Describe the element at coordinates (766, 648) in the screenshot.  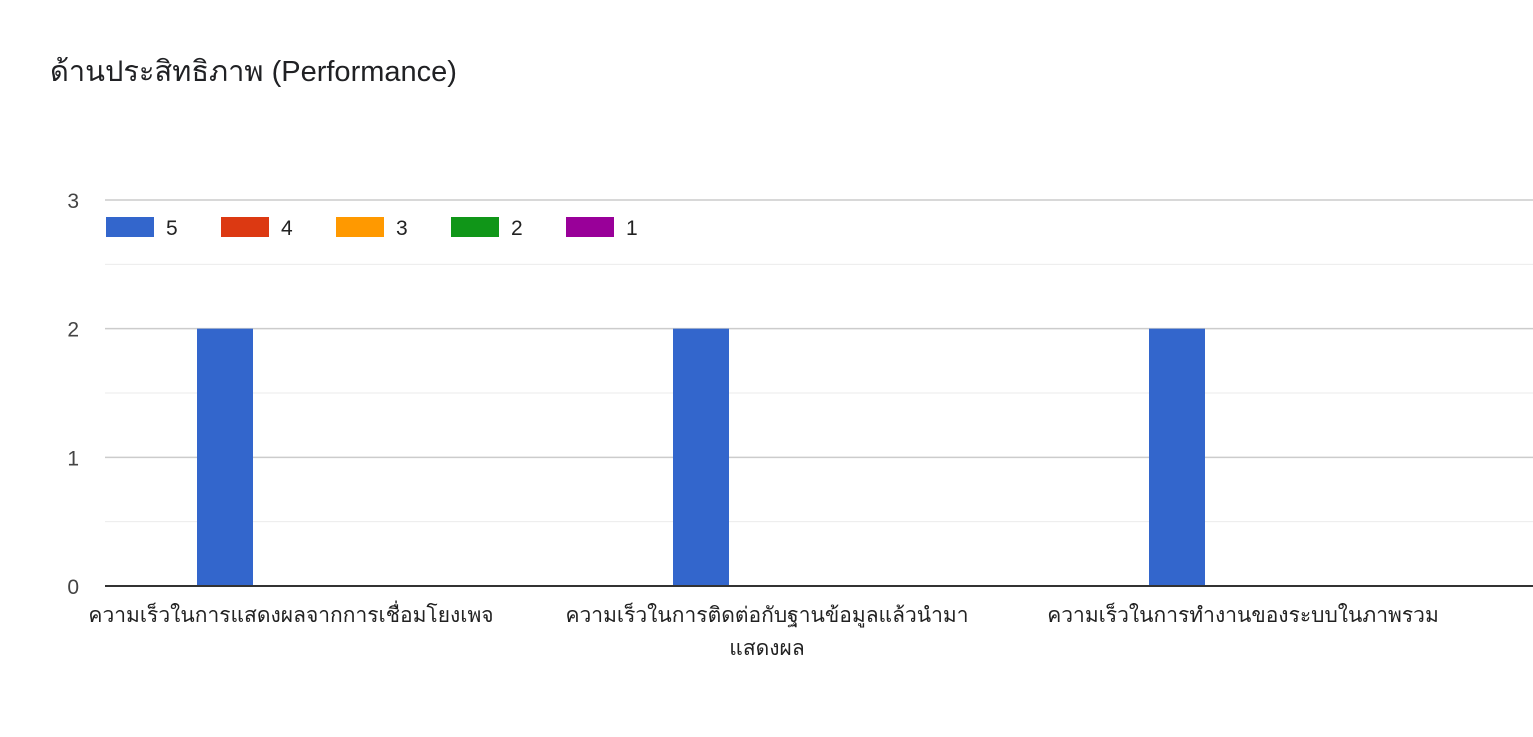
I see `x-category-label: แสดงผล` at that location.